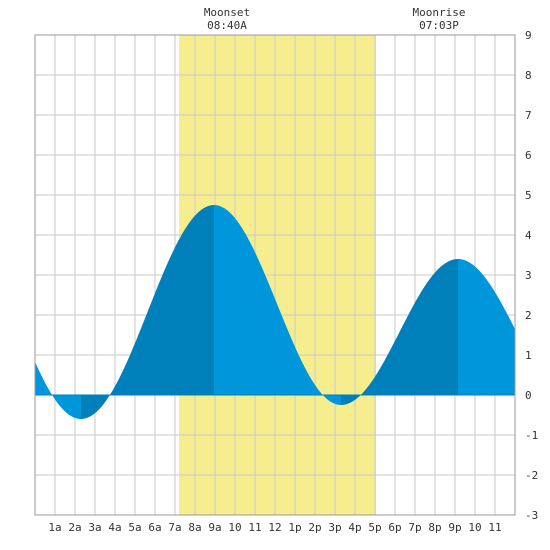  What do you see at coordinates (528, 395) in the screenshot?
I see `y-tick-label: 0` at bounding box center [528, 395].